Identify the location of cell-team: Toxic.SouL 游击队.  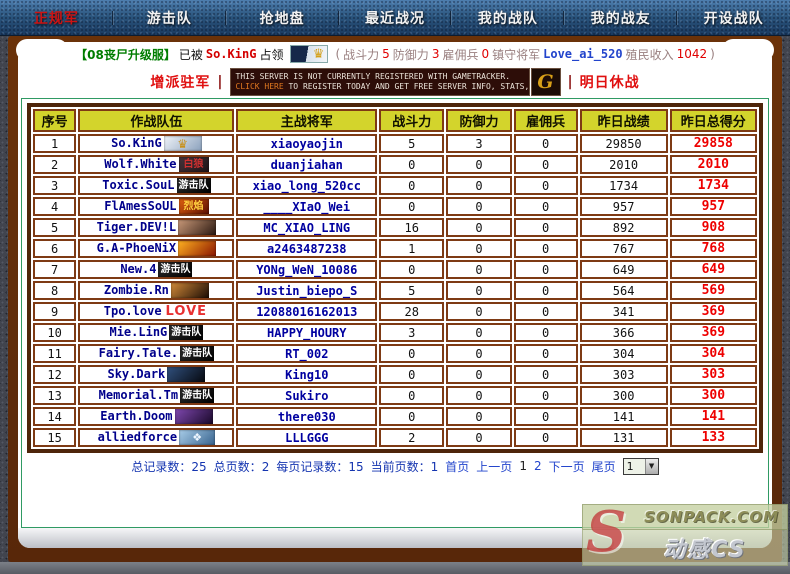
(156, 185).